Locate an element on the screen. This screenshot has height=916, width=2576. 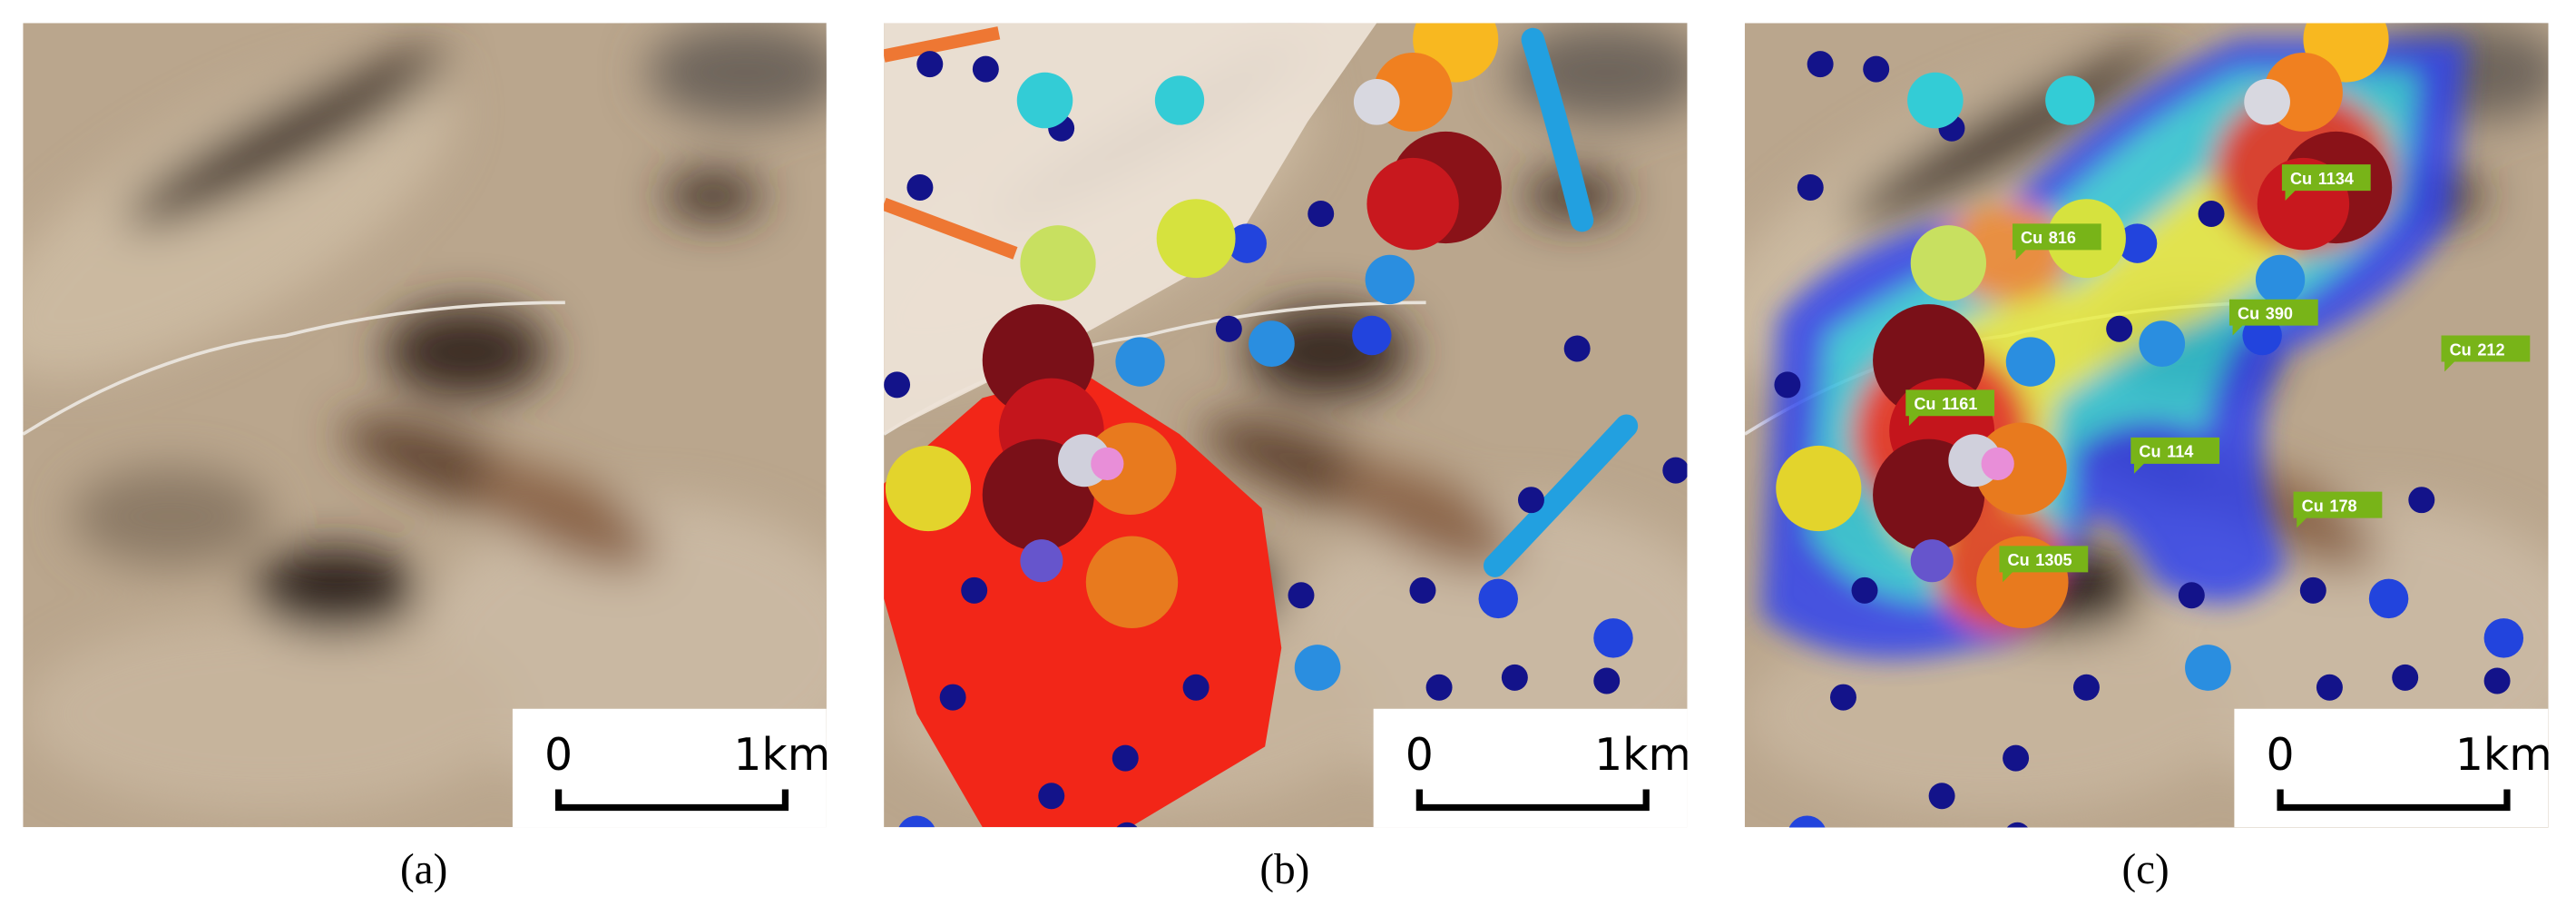
sample-tag: Cu 816 is located at coordinates (2056, 242).